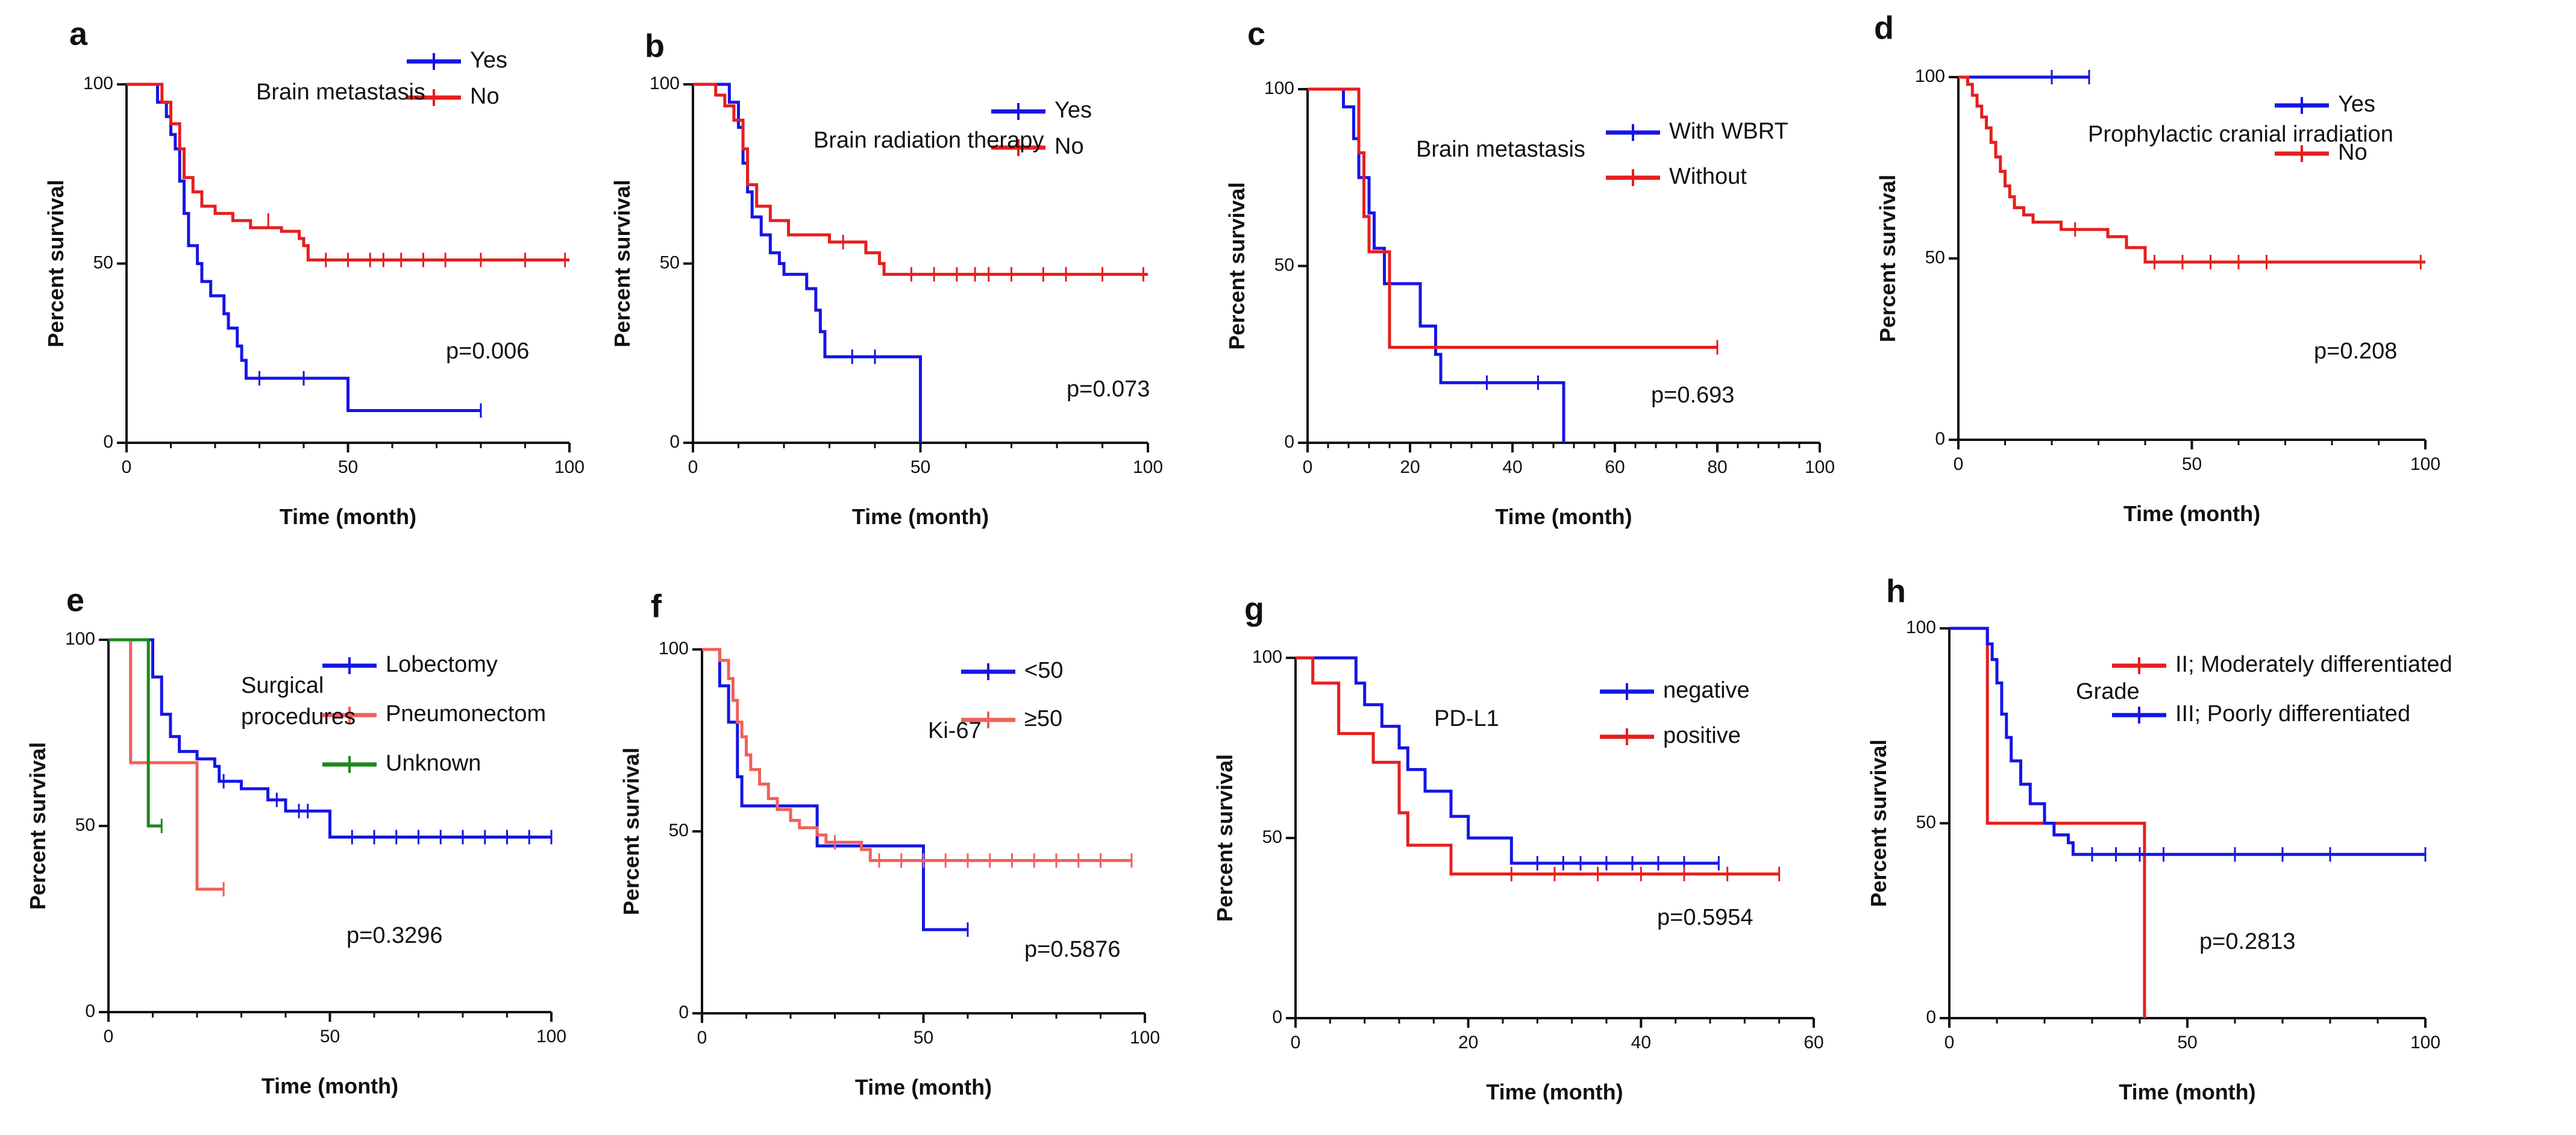 This screenshot has height=1135, width=2576. Describe the element at coordinates (340, 92) in the screenshot. I see `chart-title: Brain metastasis` at that location.